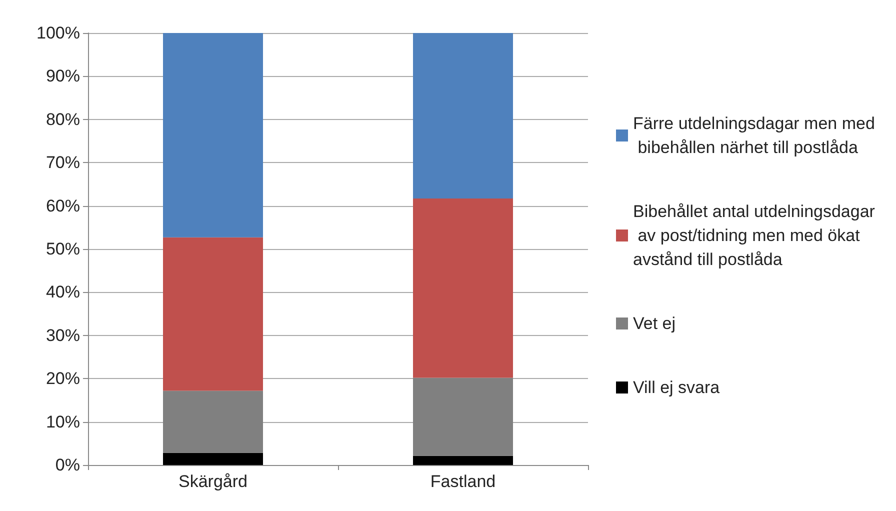 The height and width of the screenshot is (511, 896). What do you see at coordinates (63, 206) in the screenshot?
I see `y-tick-label: 60%` at bounding box center [63, 206].